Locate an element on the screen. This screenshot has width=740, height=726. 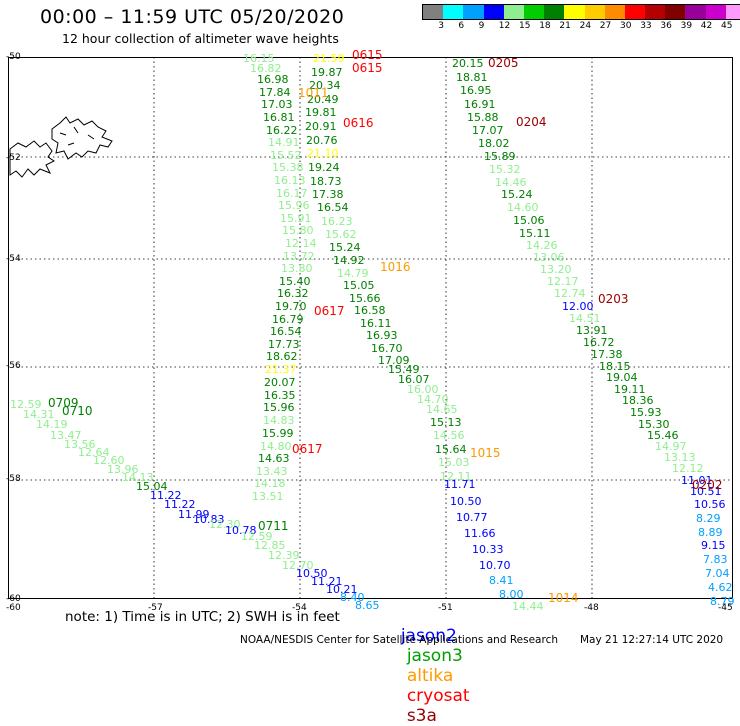
wave-height-label: 11.66 is located at coordinates (480, 533).